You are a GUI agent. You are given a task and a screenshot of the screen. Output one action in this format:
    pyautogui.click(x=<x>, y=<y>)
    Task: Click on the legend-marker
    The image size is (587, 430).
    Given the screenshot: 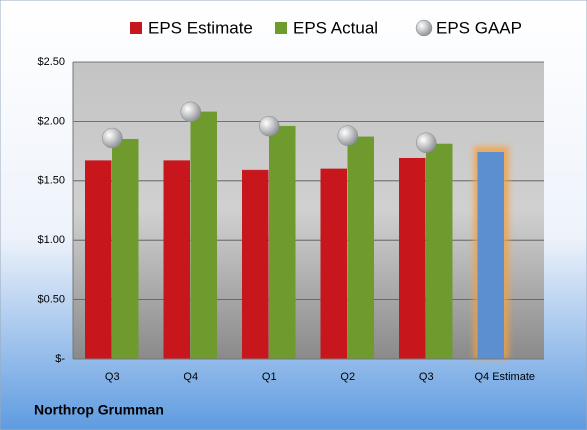 What is the action you would take?
    pyautogui.click(x=424, y=28)
    